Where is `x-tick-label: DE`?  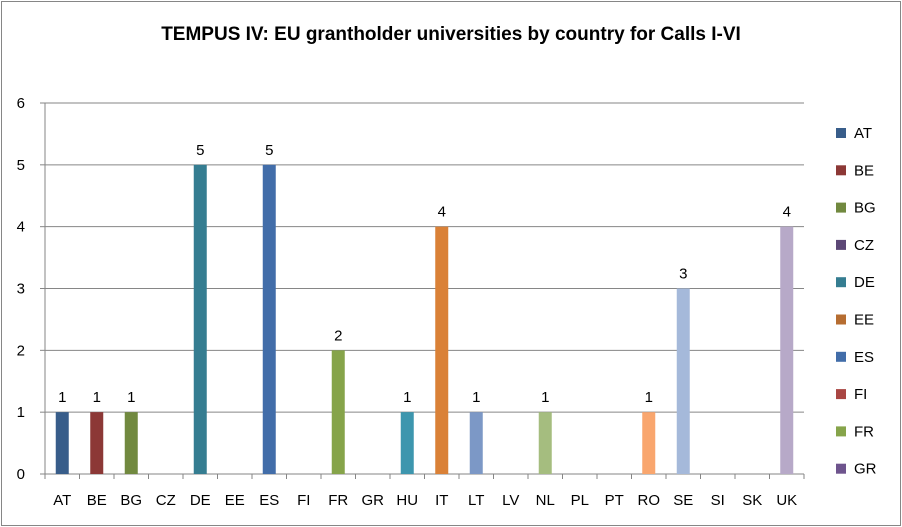
x-tick-label: DE is located at coordinates (200, 500).